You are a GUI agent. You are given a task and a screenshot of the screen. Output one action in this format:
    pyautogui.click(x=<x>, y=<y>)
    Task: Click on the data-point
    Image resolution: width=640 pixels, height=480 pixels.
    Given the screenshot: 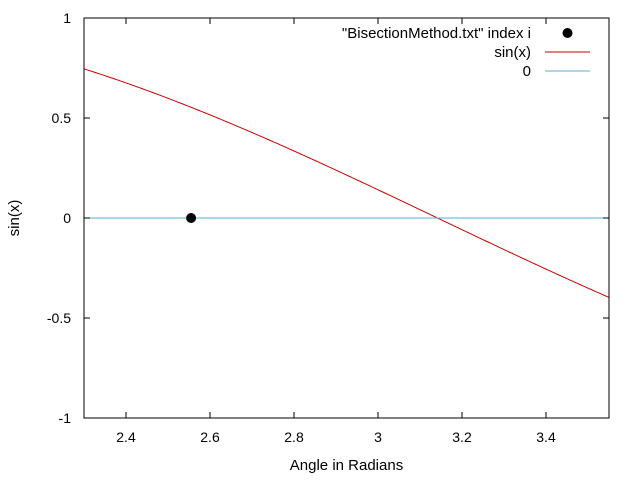 What is the action you would take?
    pyautogui.click(x=191, y=218)
    